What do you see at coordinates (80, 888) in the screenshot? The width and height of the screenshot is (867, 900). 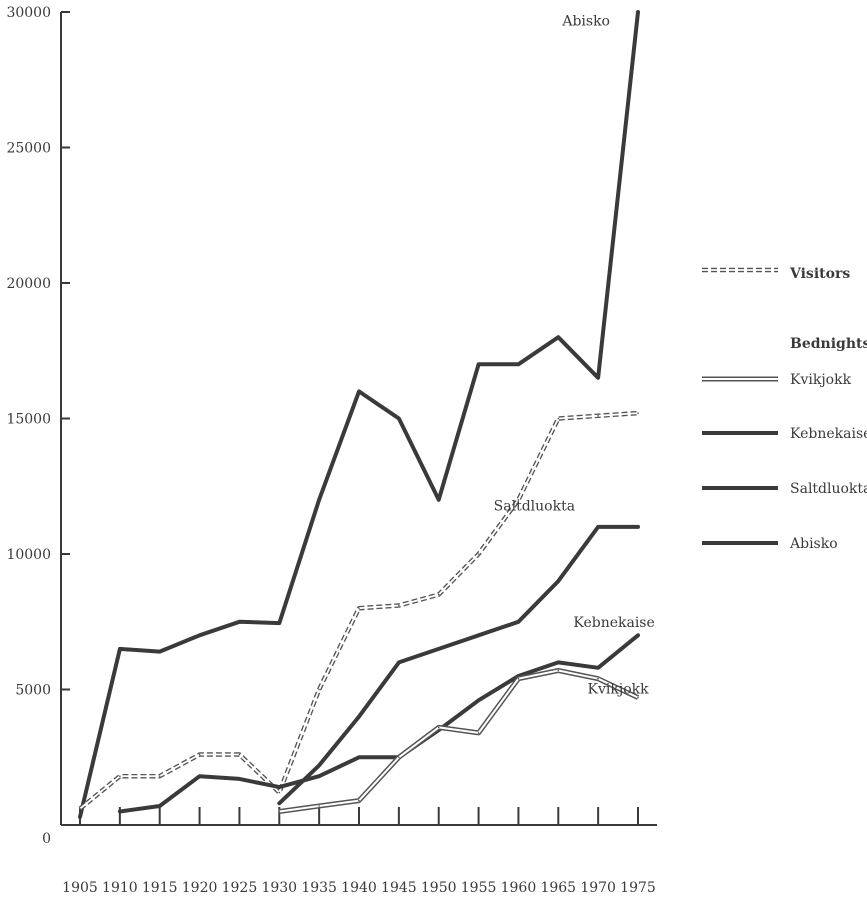 I see `x-tick-label: 1905` at bounding box center [80, 888].